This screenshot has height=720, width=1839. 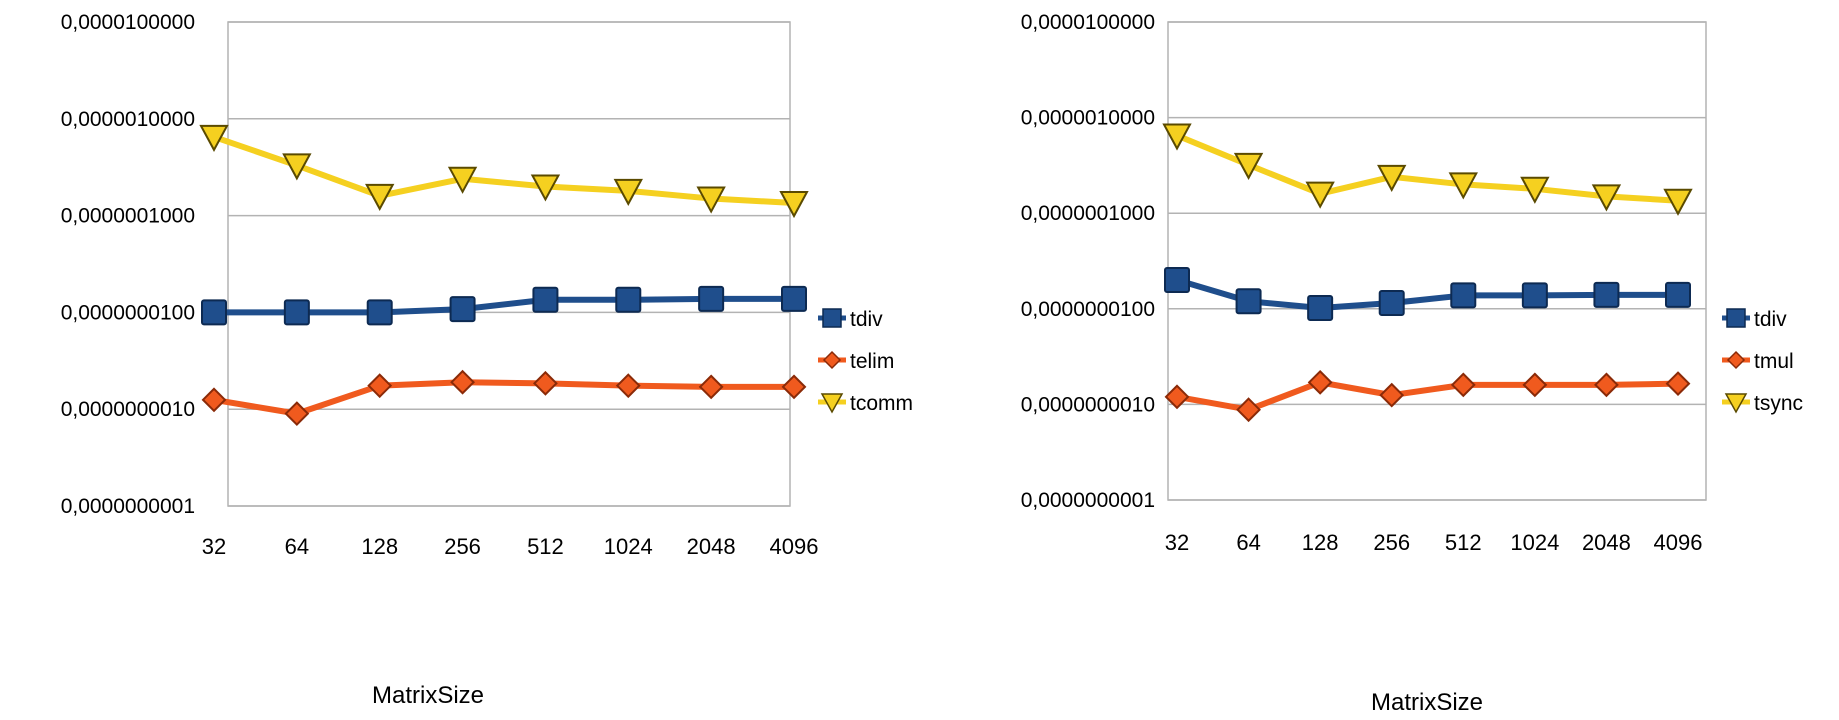 I want to click on legend: tdiv telim tcomm, so click(x=865, y=361).